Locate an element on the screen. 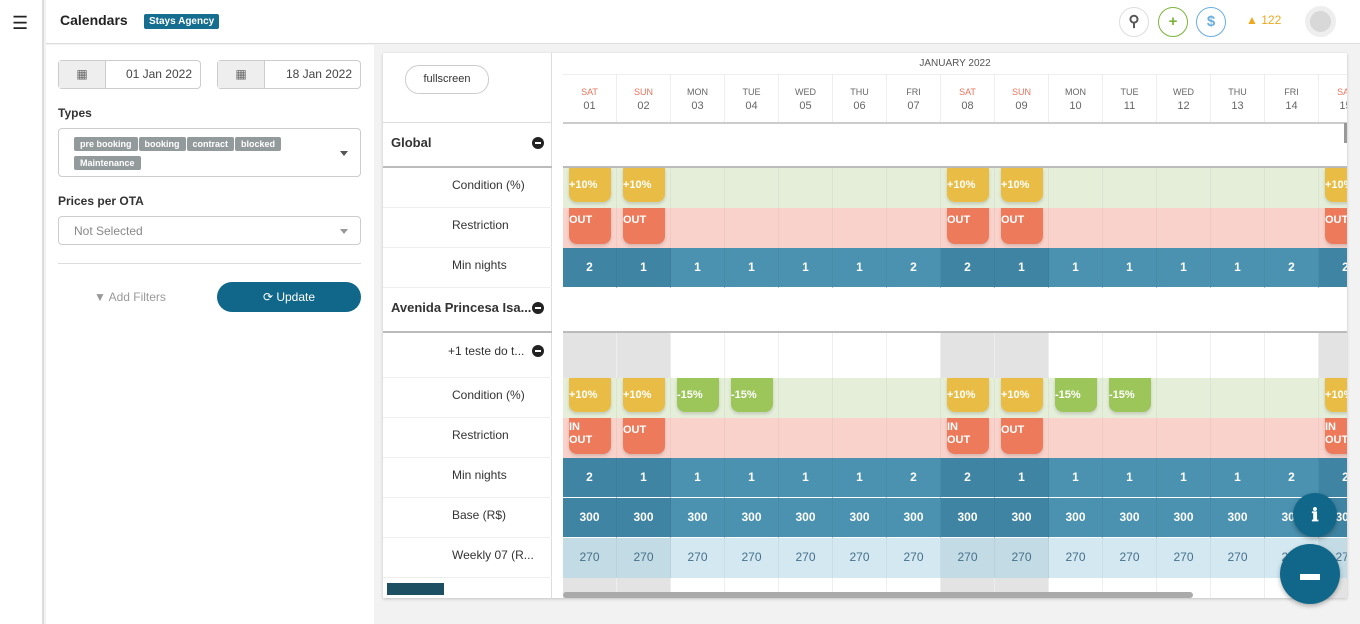 Image resolution: width=1360 pixels, height=624 pixels. weekday: WED is located at coordinates (1183, 92).